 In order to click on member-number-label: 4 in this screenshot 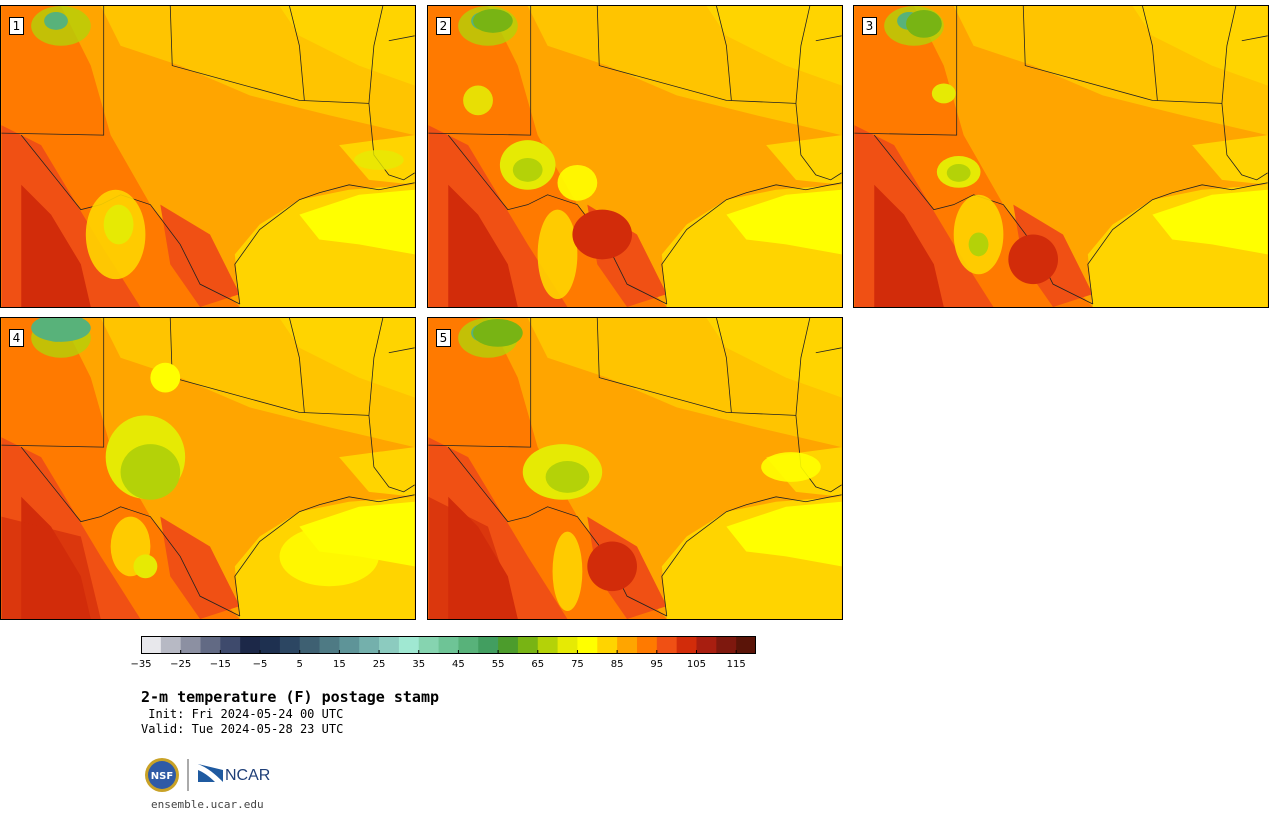, I will do `click(16, 338)`.